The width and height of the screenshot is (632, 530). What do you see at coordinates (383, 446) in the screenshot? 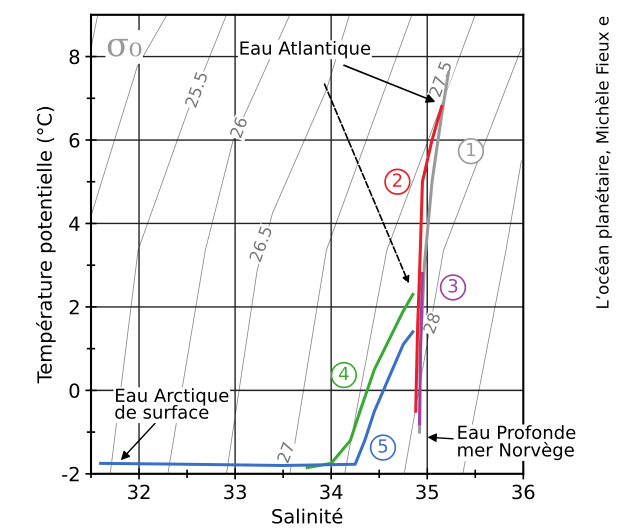
I see `series-label: 5` at bounding box center [383, 446].